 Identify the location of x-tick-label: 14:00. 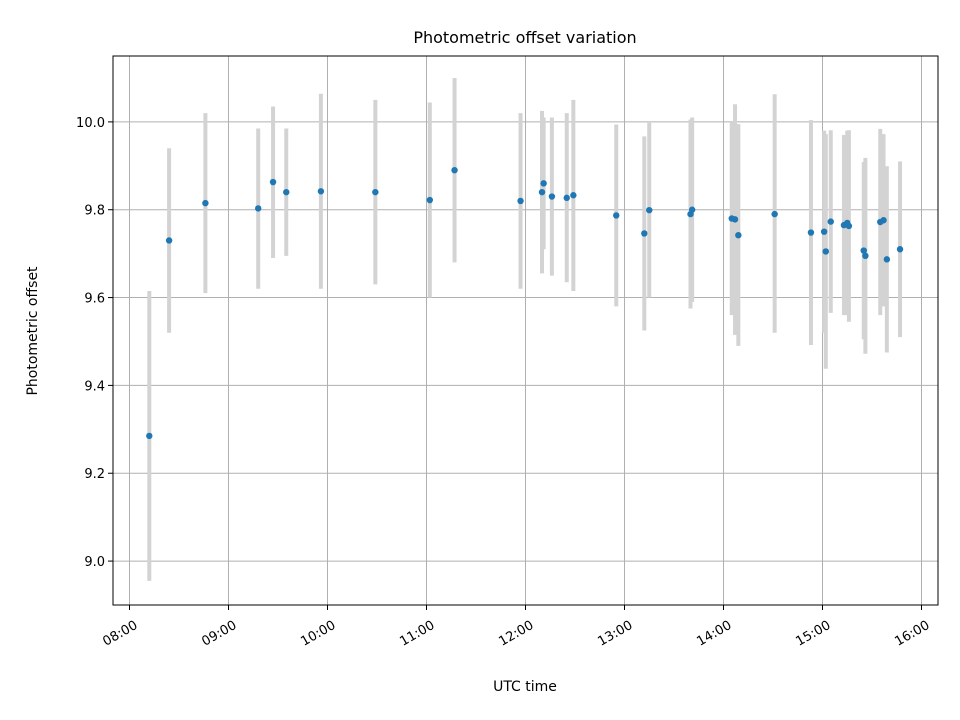
(714, 634).